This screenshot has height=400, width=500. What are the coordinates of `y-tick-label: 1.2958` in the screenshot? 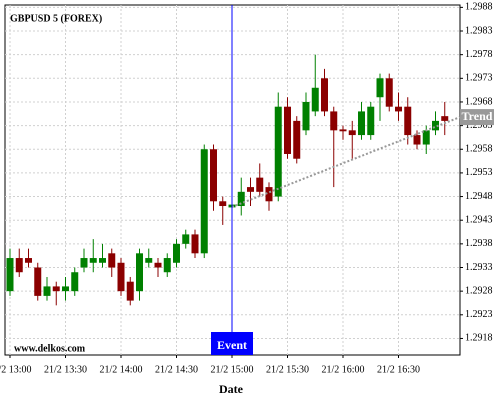 It's located at (479, 149).